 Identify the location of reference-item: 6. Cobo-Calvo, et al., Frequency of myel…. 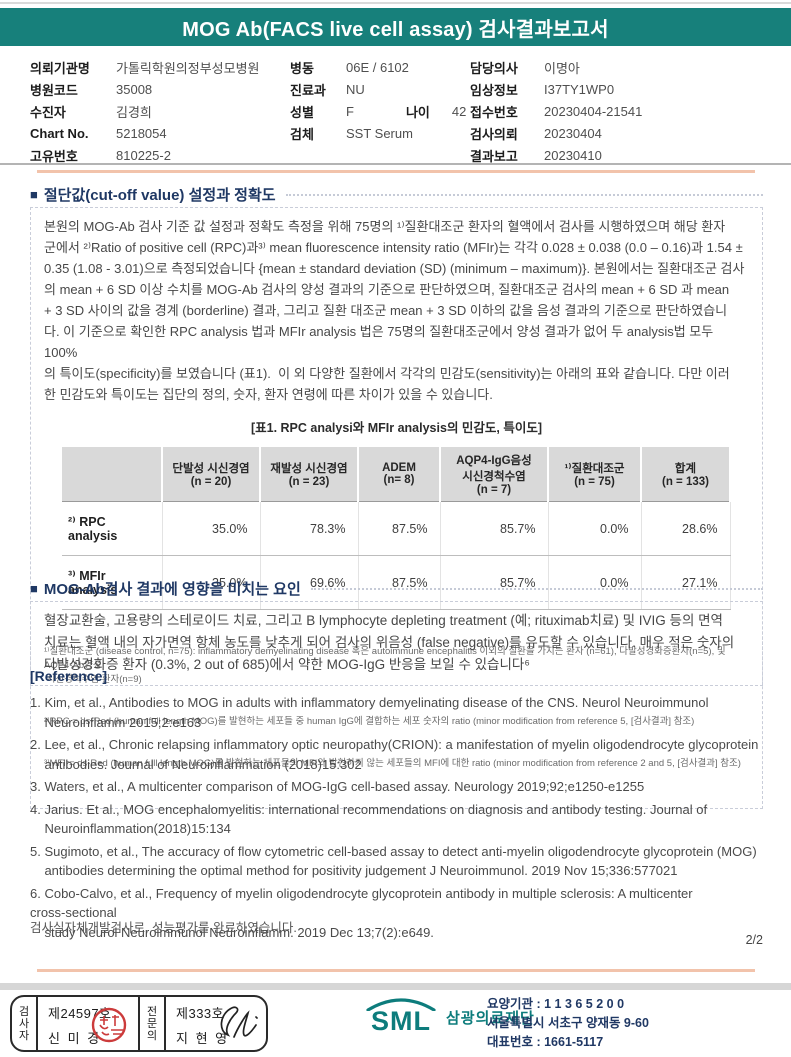
(361, 912).